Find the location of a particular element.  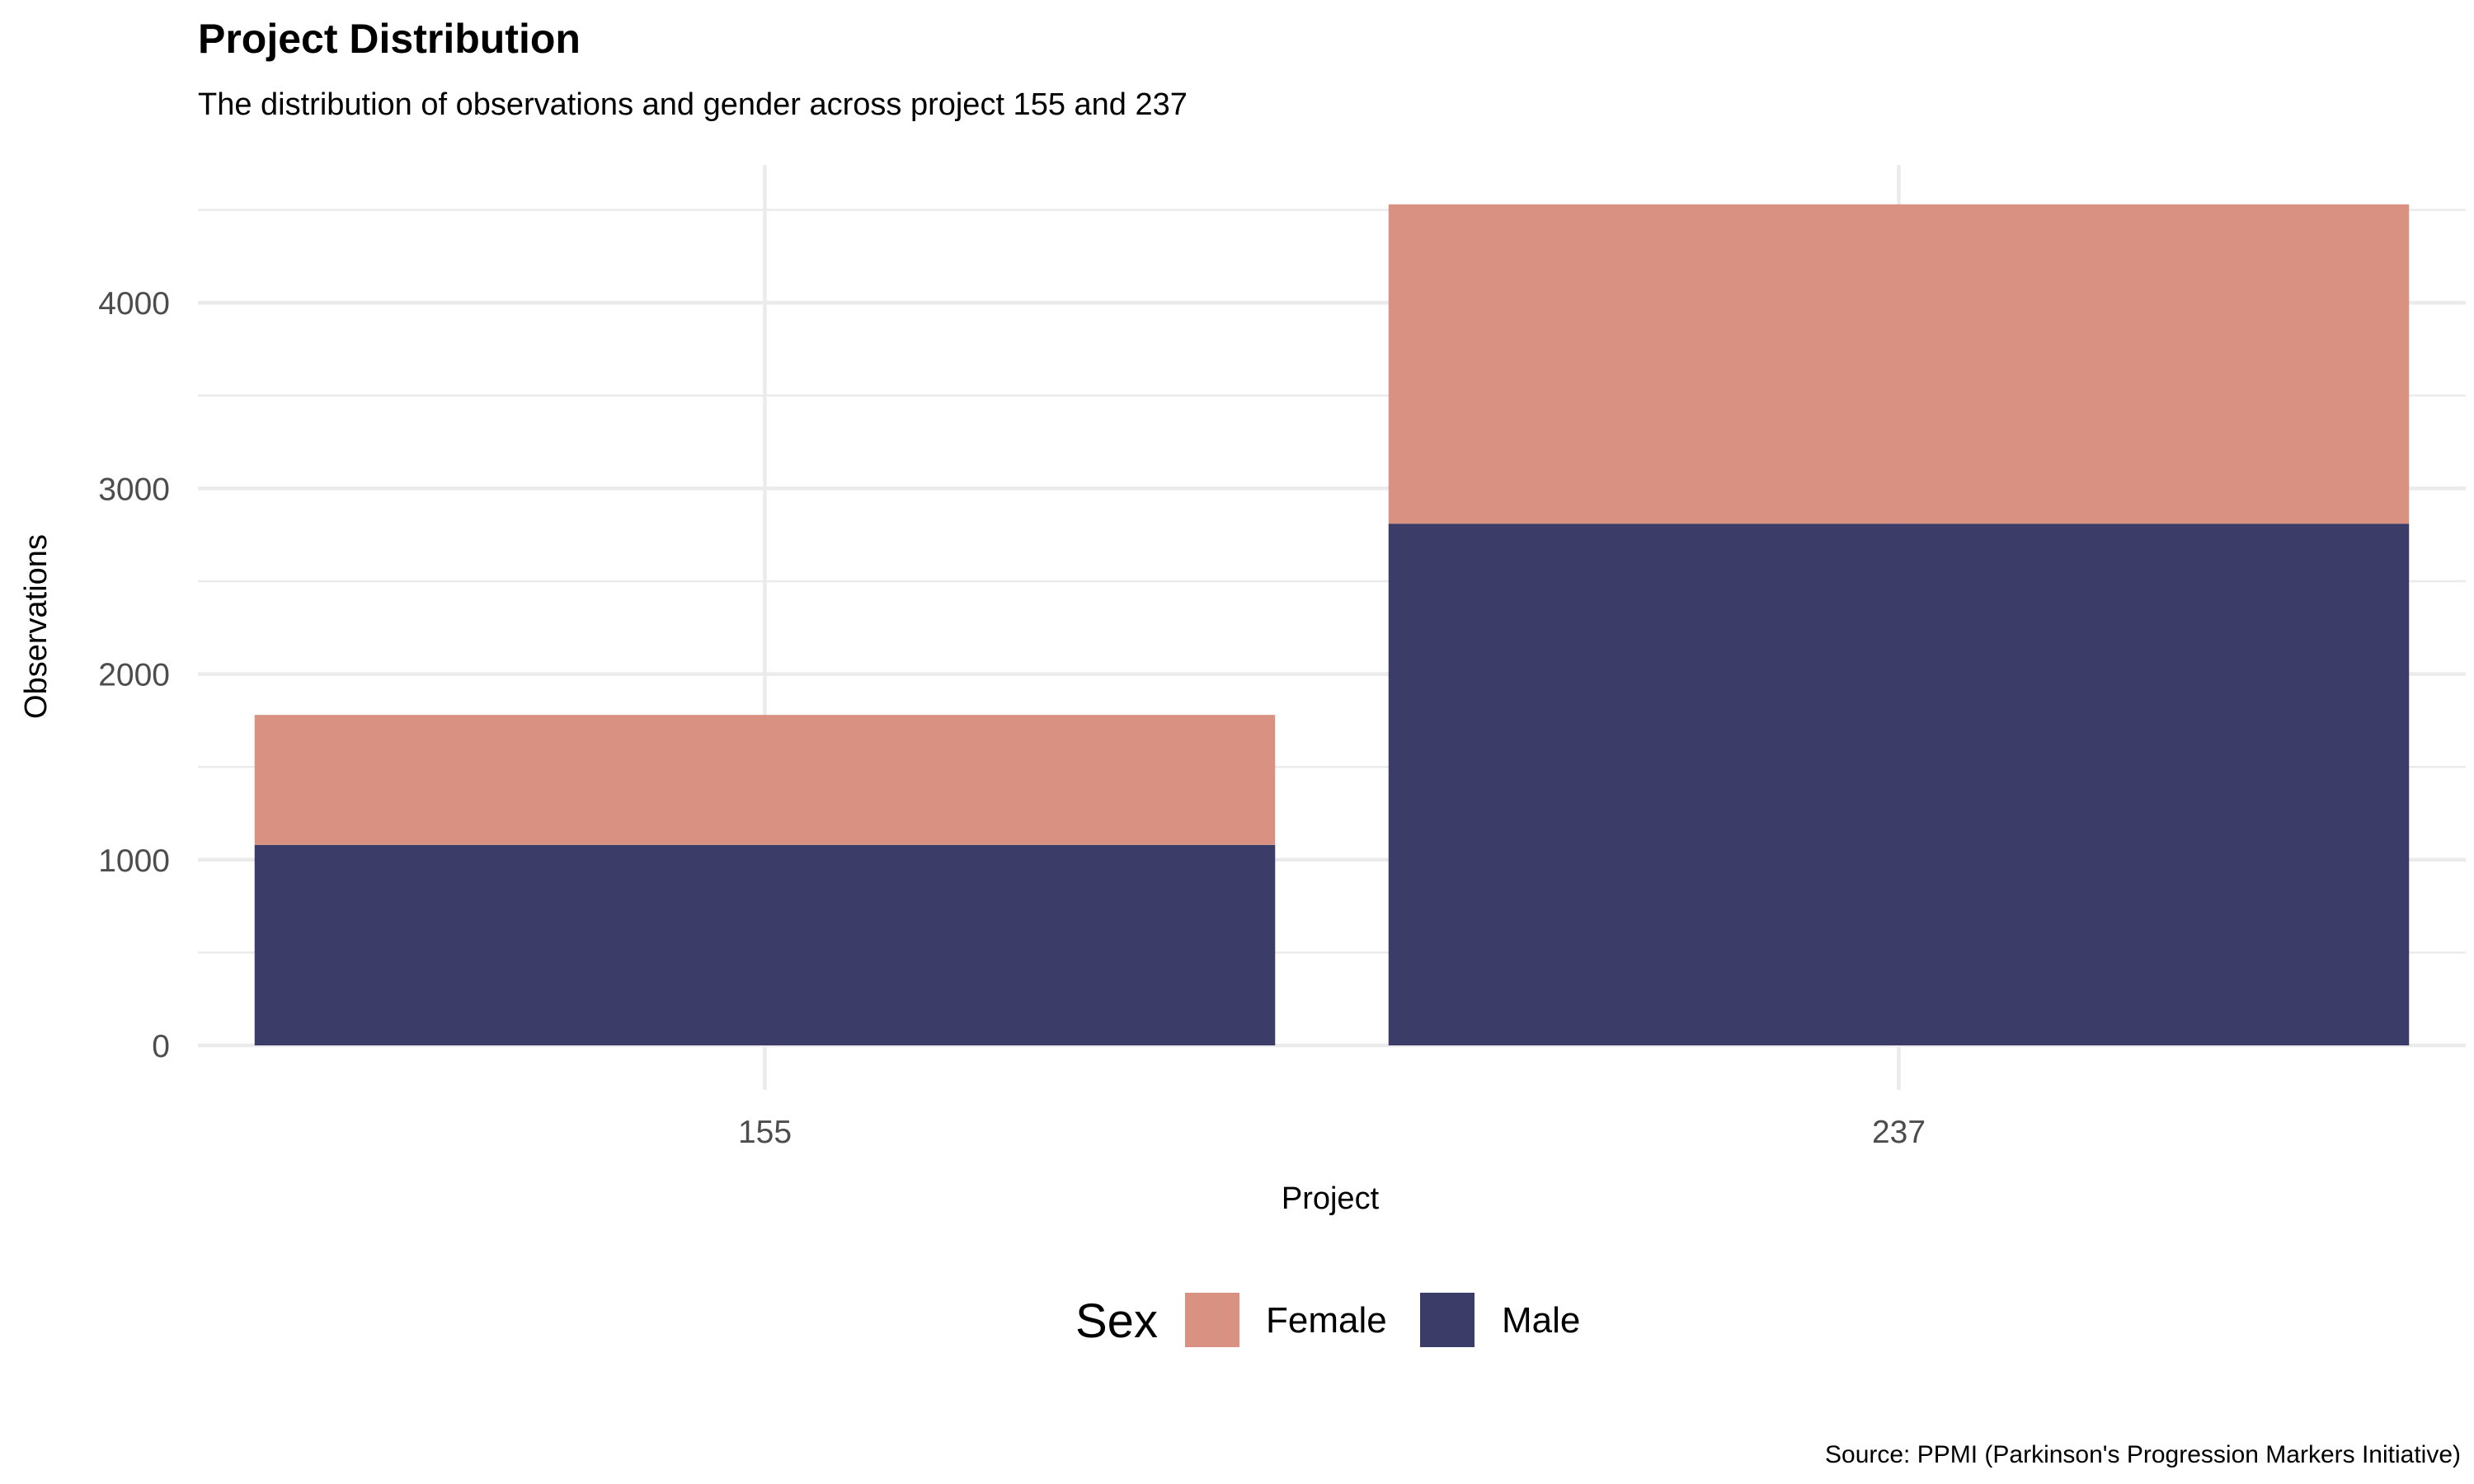

y-axis-ticks: 0 1000 2000 3000 4000 is located at coordinates (134, 675).